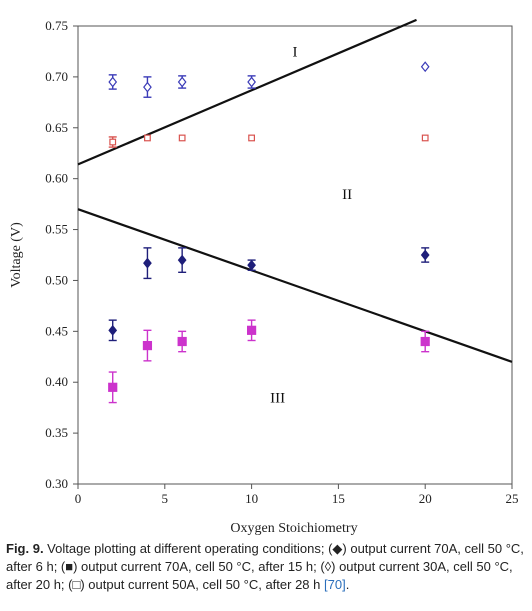 This screenshot has height=611, width=532. What do you see at coordinates (78, 498) in the screenshot?
I see `x-tick-label: 0` at bounding box center [78, 498].